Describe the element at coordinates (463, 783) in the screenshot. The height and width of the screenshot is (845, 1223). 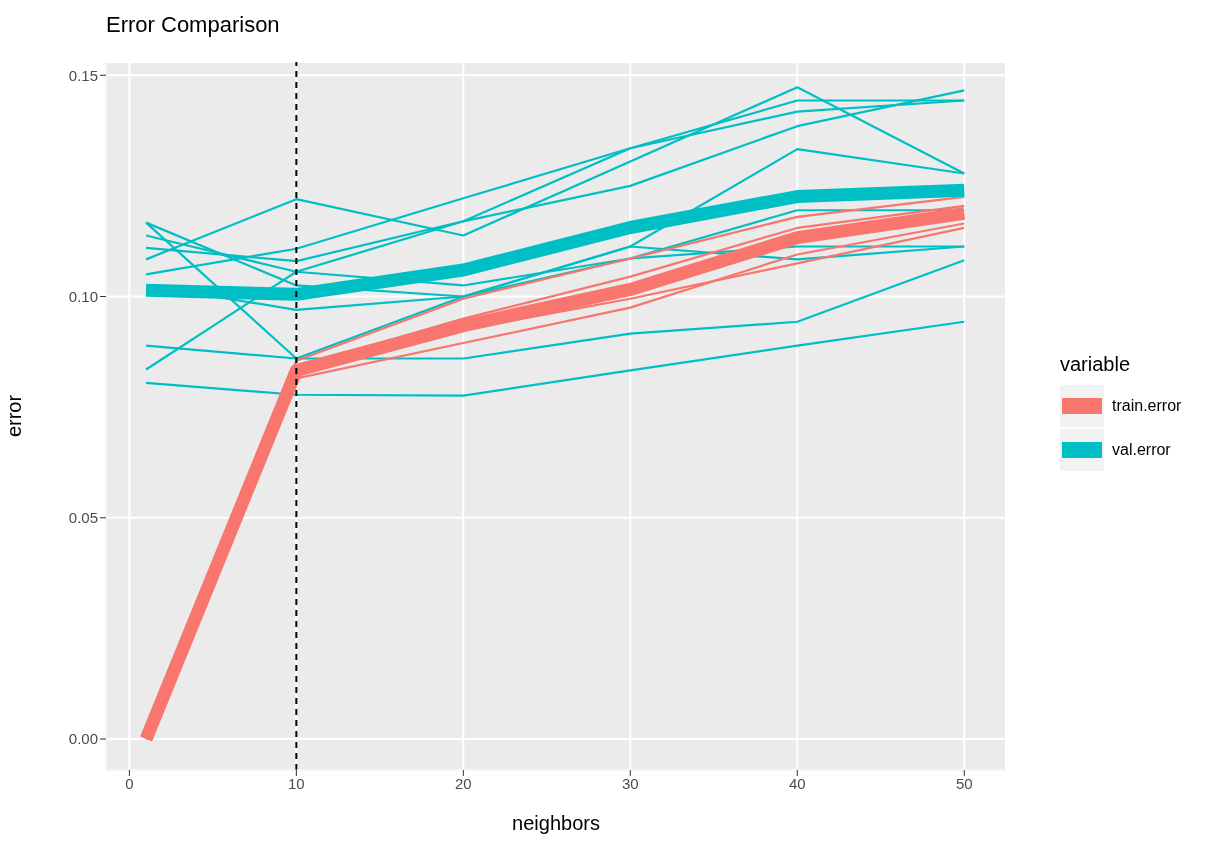
I see `x-tick-label: 20` at that location.